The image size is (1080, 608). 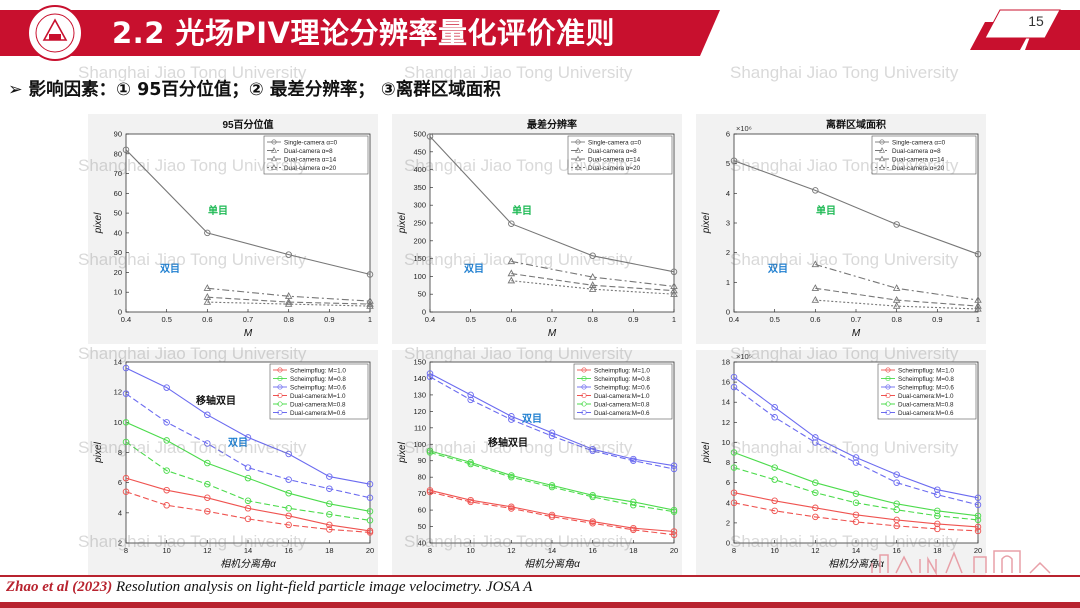 I want to click on y-tick-label: 4, so click(x=728, y=193).